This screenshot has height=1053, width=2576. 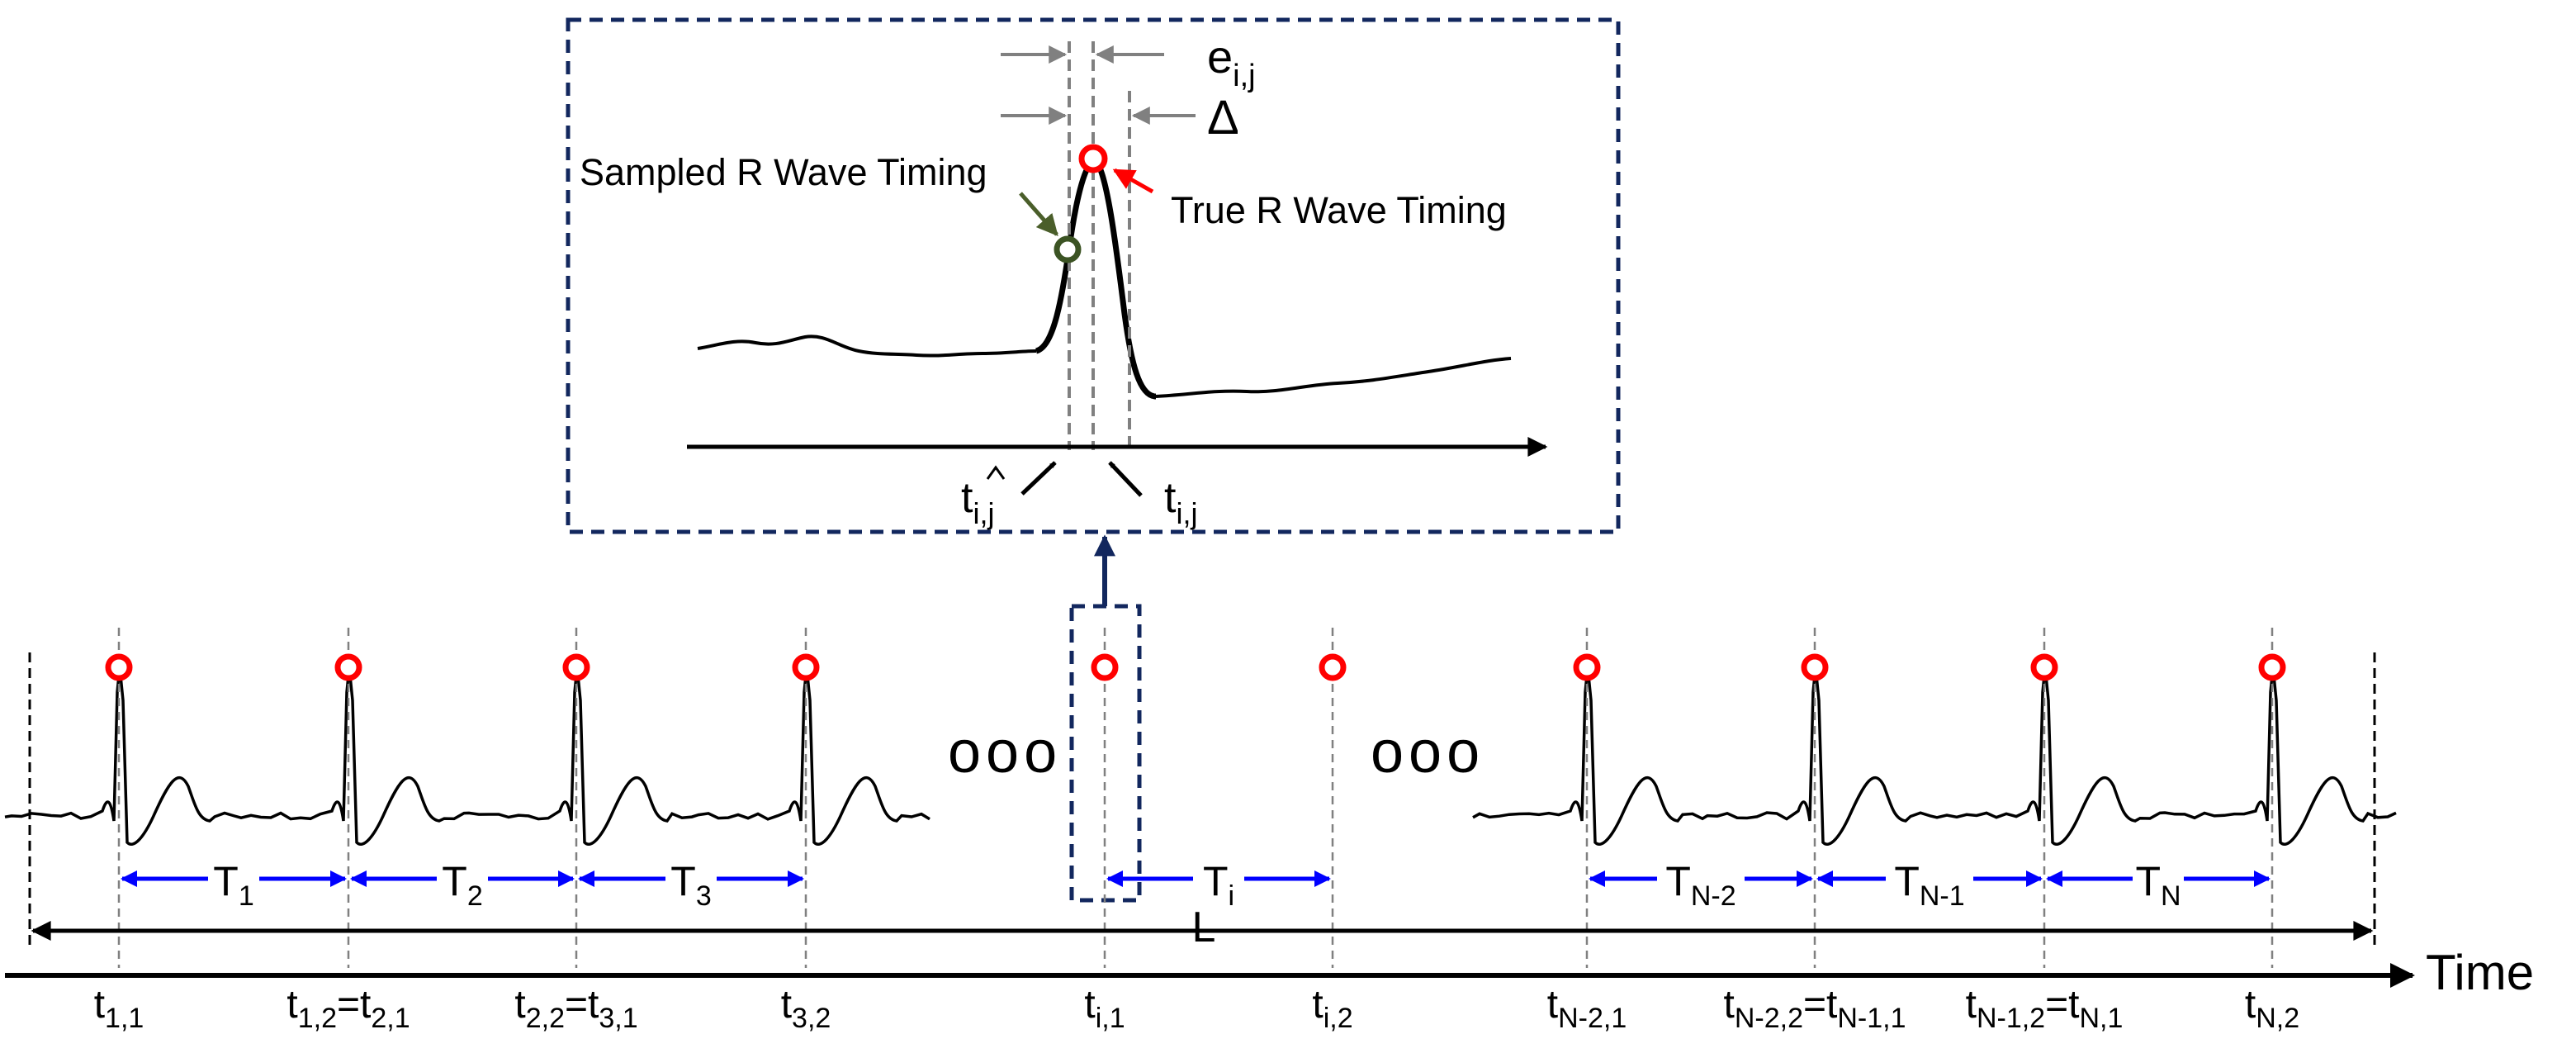 I want to click on sampled-annotation-arrow, so click(x=1038, y=214).